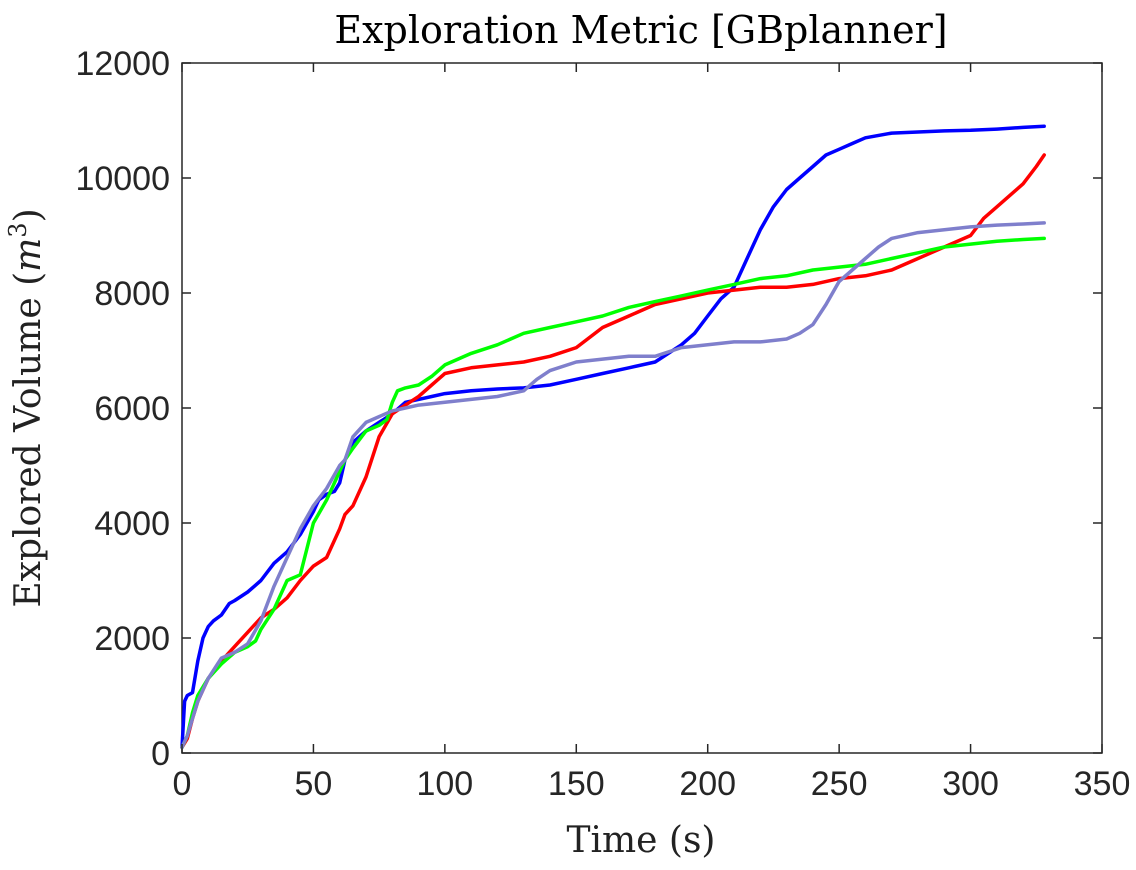 This screenshot has width=1136, height=870. Describe the element at coordinates (28, 440) in the screenshot. I see `y-axis-label-prefix: Explored Volume (` at that location.